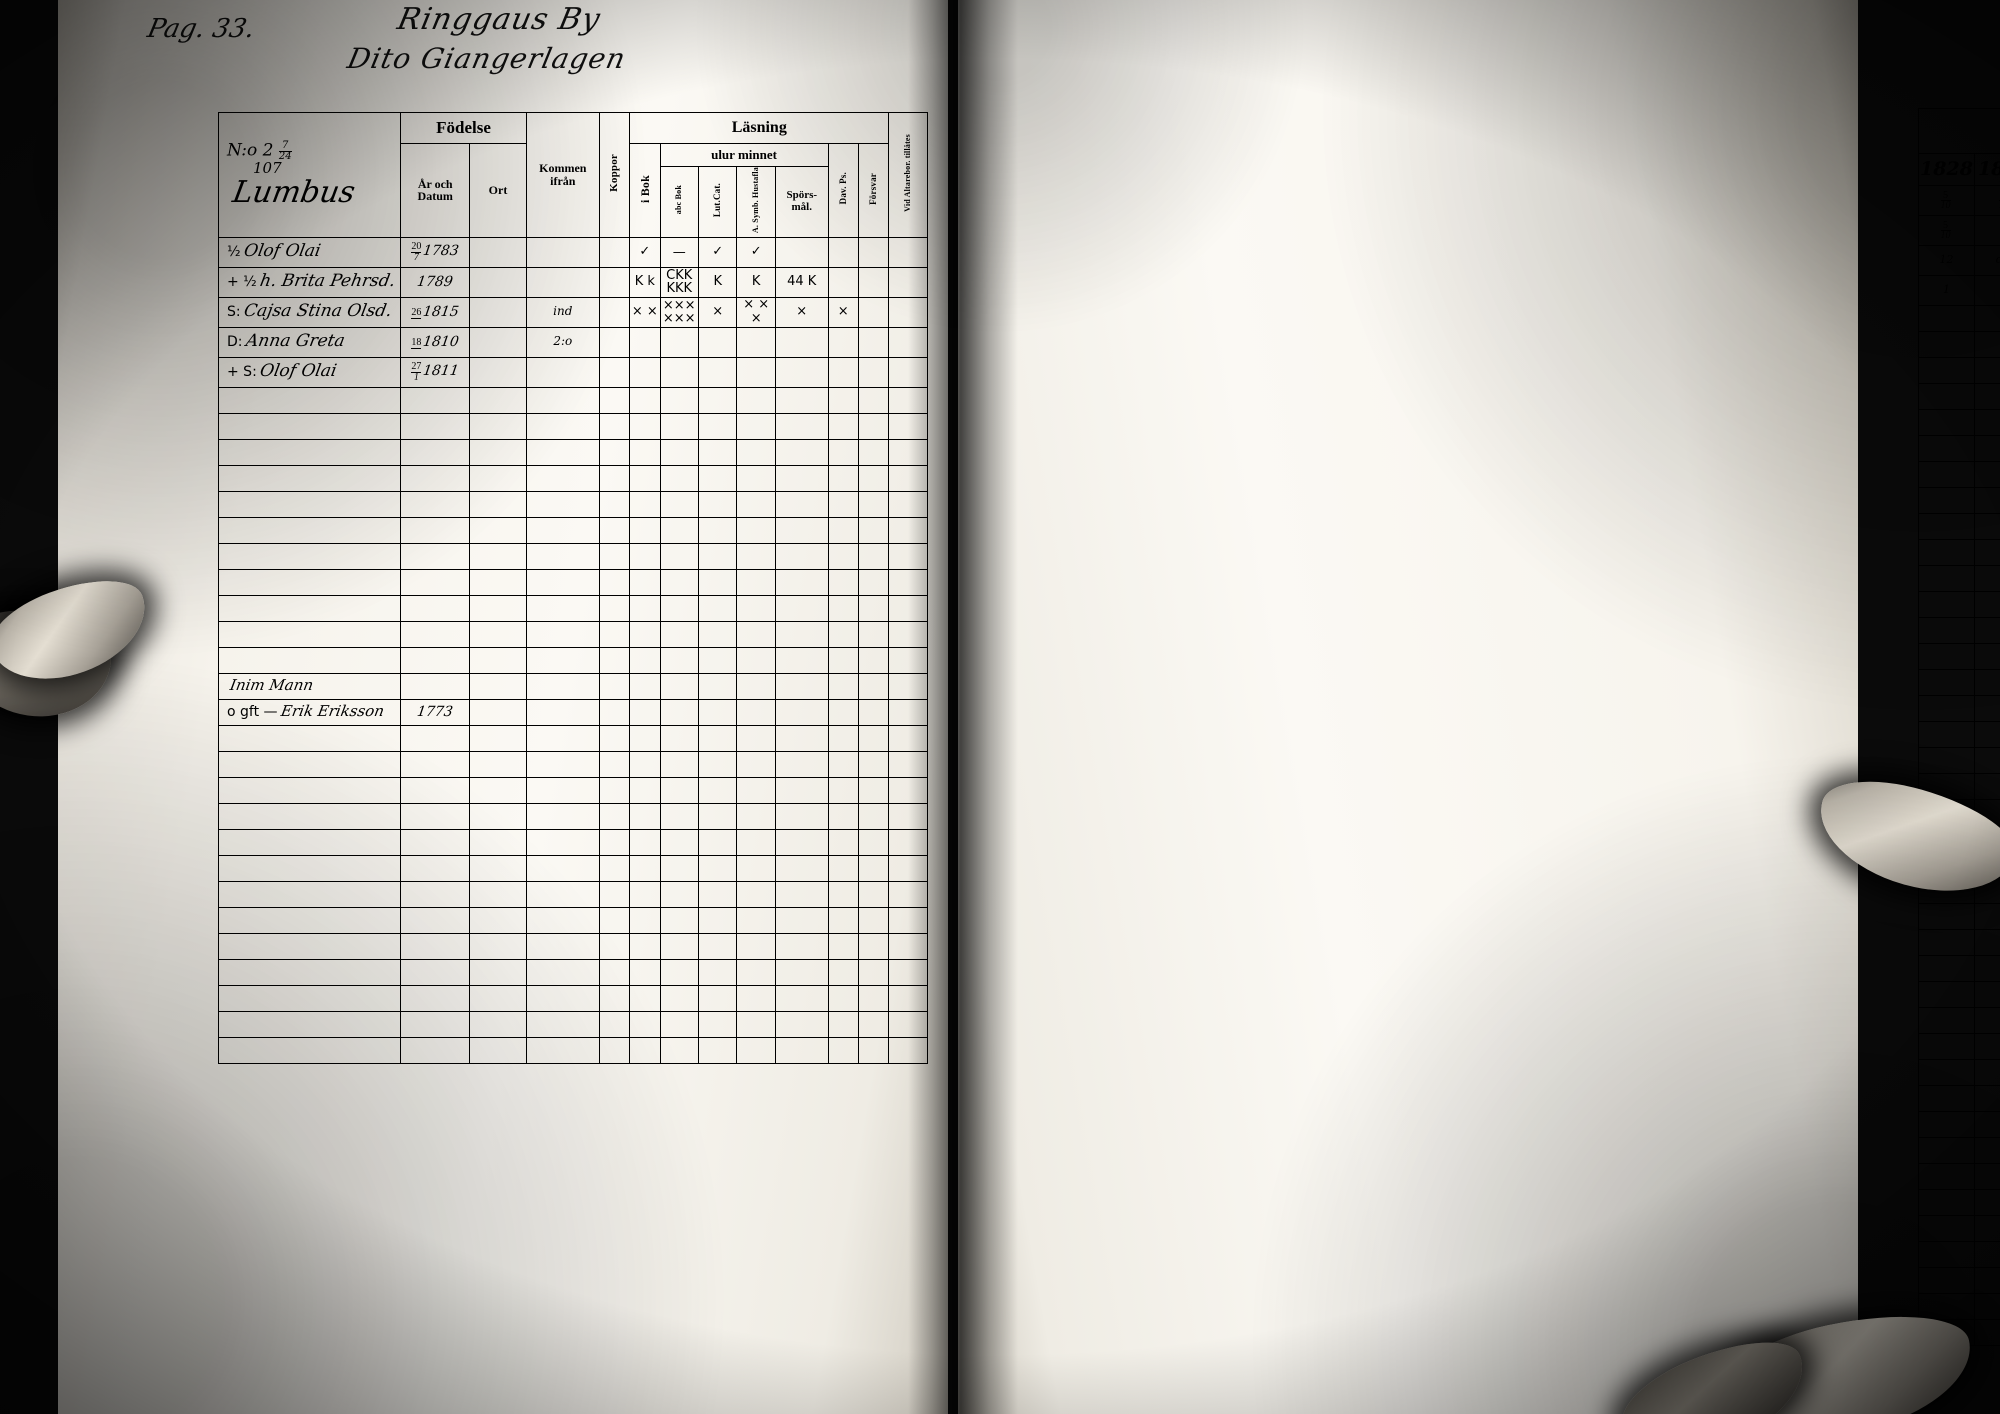  I want to click on communion-row: 1nov. 25/44256i —d:o 41H. 5/4, so click(1959, 290).